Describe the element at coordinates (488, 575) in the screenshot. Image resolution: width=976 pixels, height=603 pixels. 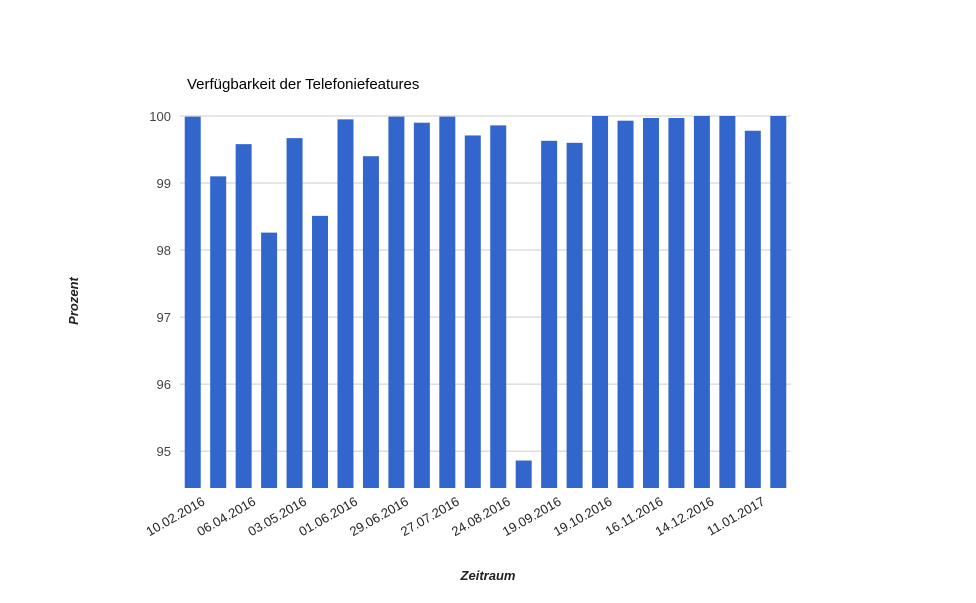
I see `x-axis-title: Zeitraum` at that location.